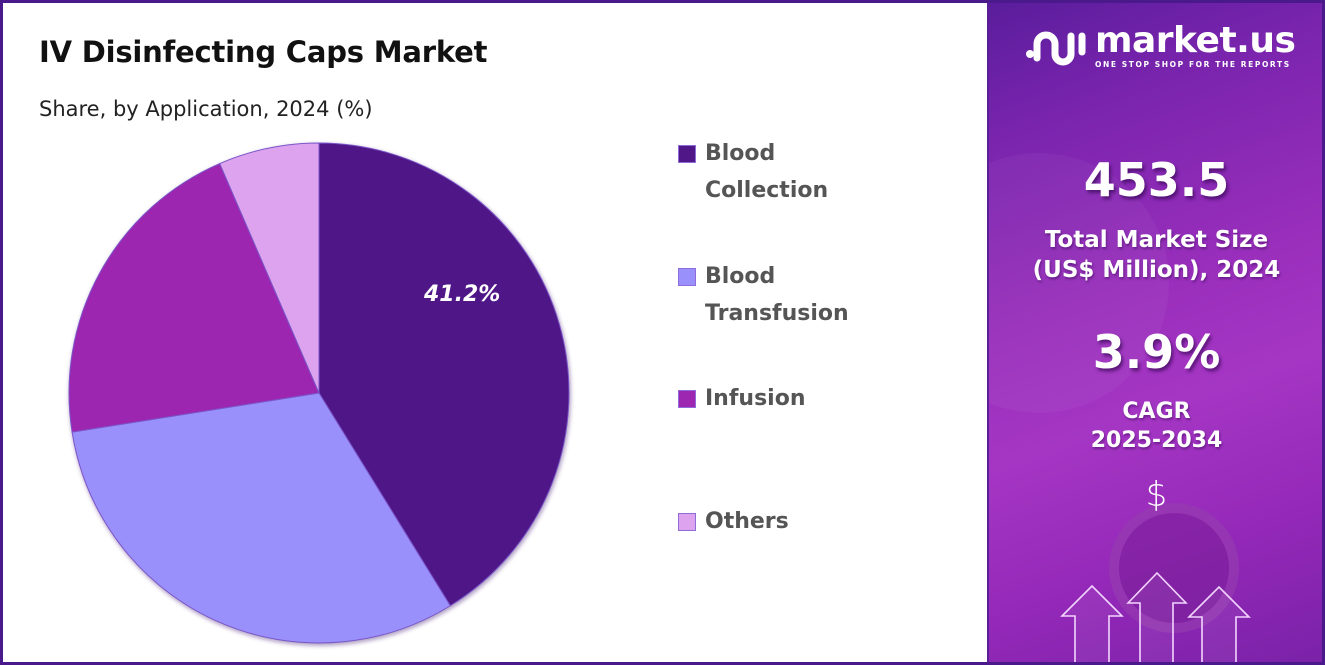 The image size is (1325, 665). I want to click on legend-item-infusion: Infusion, so click(818, 401).